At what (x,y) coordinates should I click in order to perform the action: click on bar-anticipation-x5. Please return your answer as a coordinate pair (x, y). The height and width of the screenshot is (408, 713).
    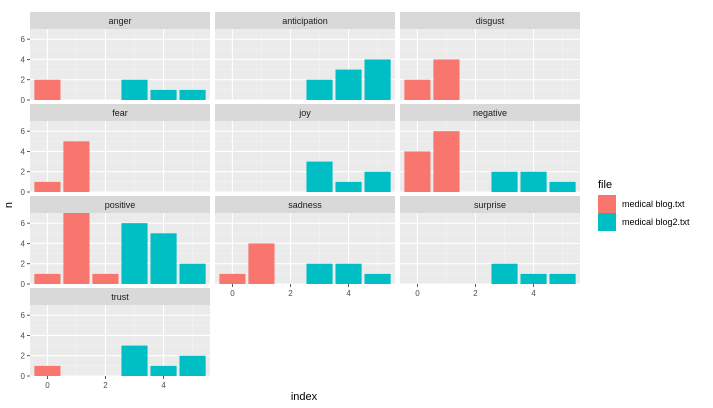
    Looking at the image, I should click on (377, 79).